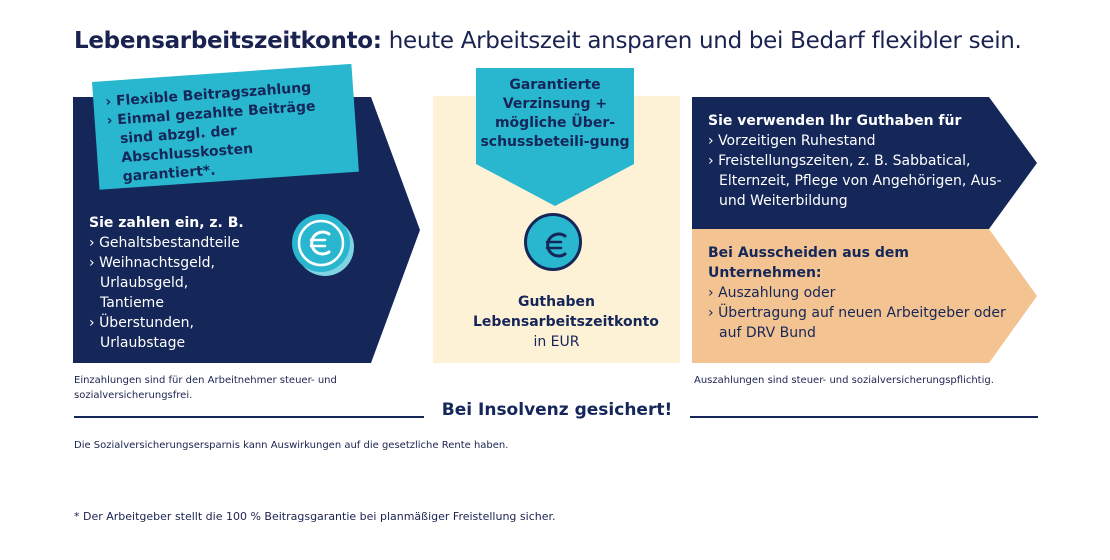 This screenshot has height=560, width=1110. I want to click on insolvency-heading: Bei Insolvenz gesichert!, so click(557, 410).